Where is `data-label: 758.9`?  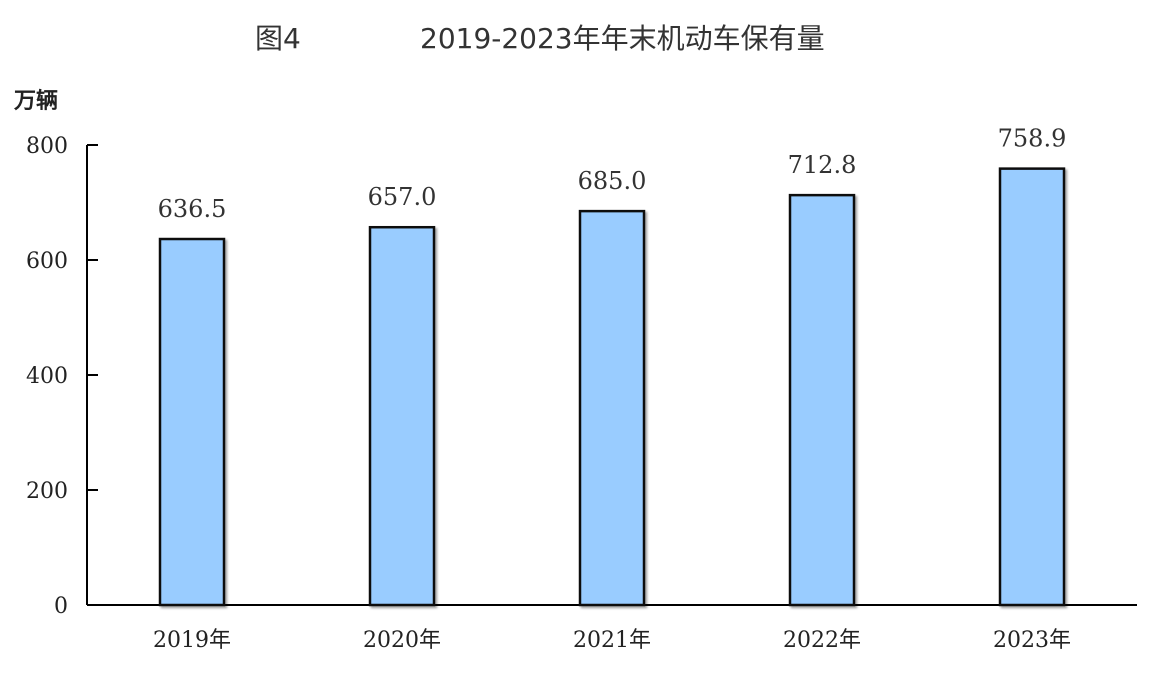 data-label: 758.9 is located at coordinates (1032, 139).